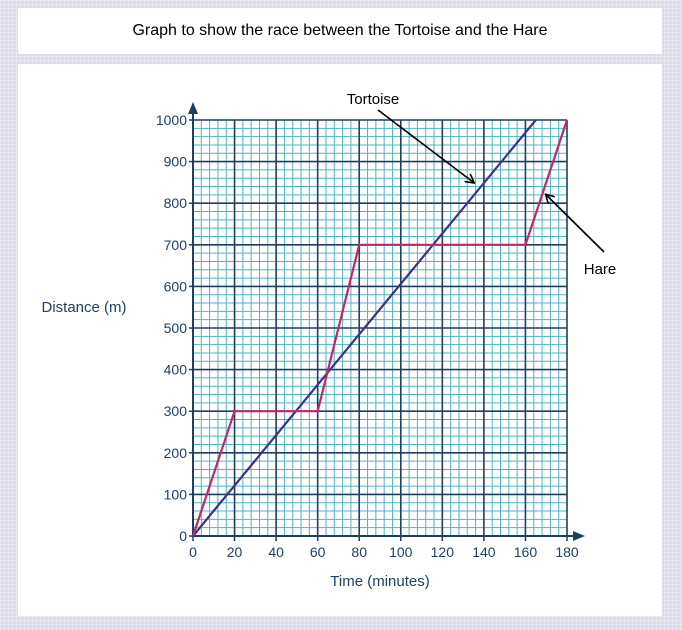  Describe the element at coordinates (176, 203) in the screenshot. I see `y-tick-label: 800` at that location.